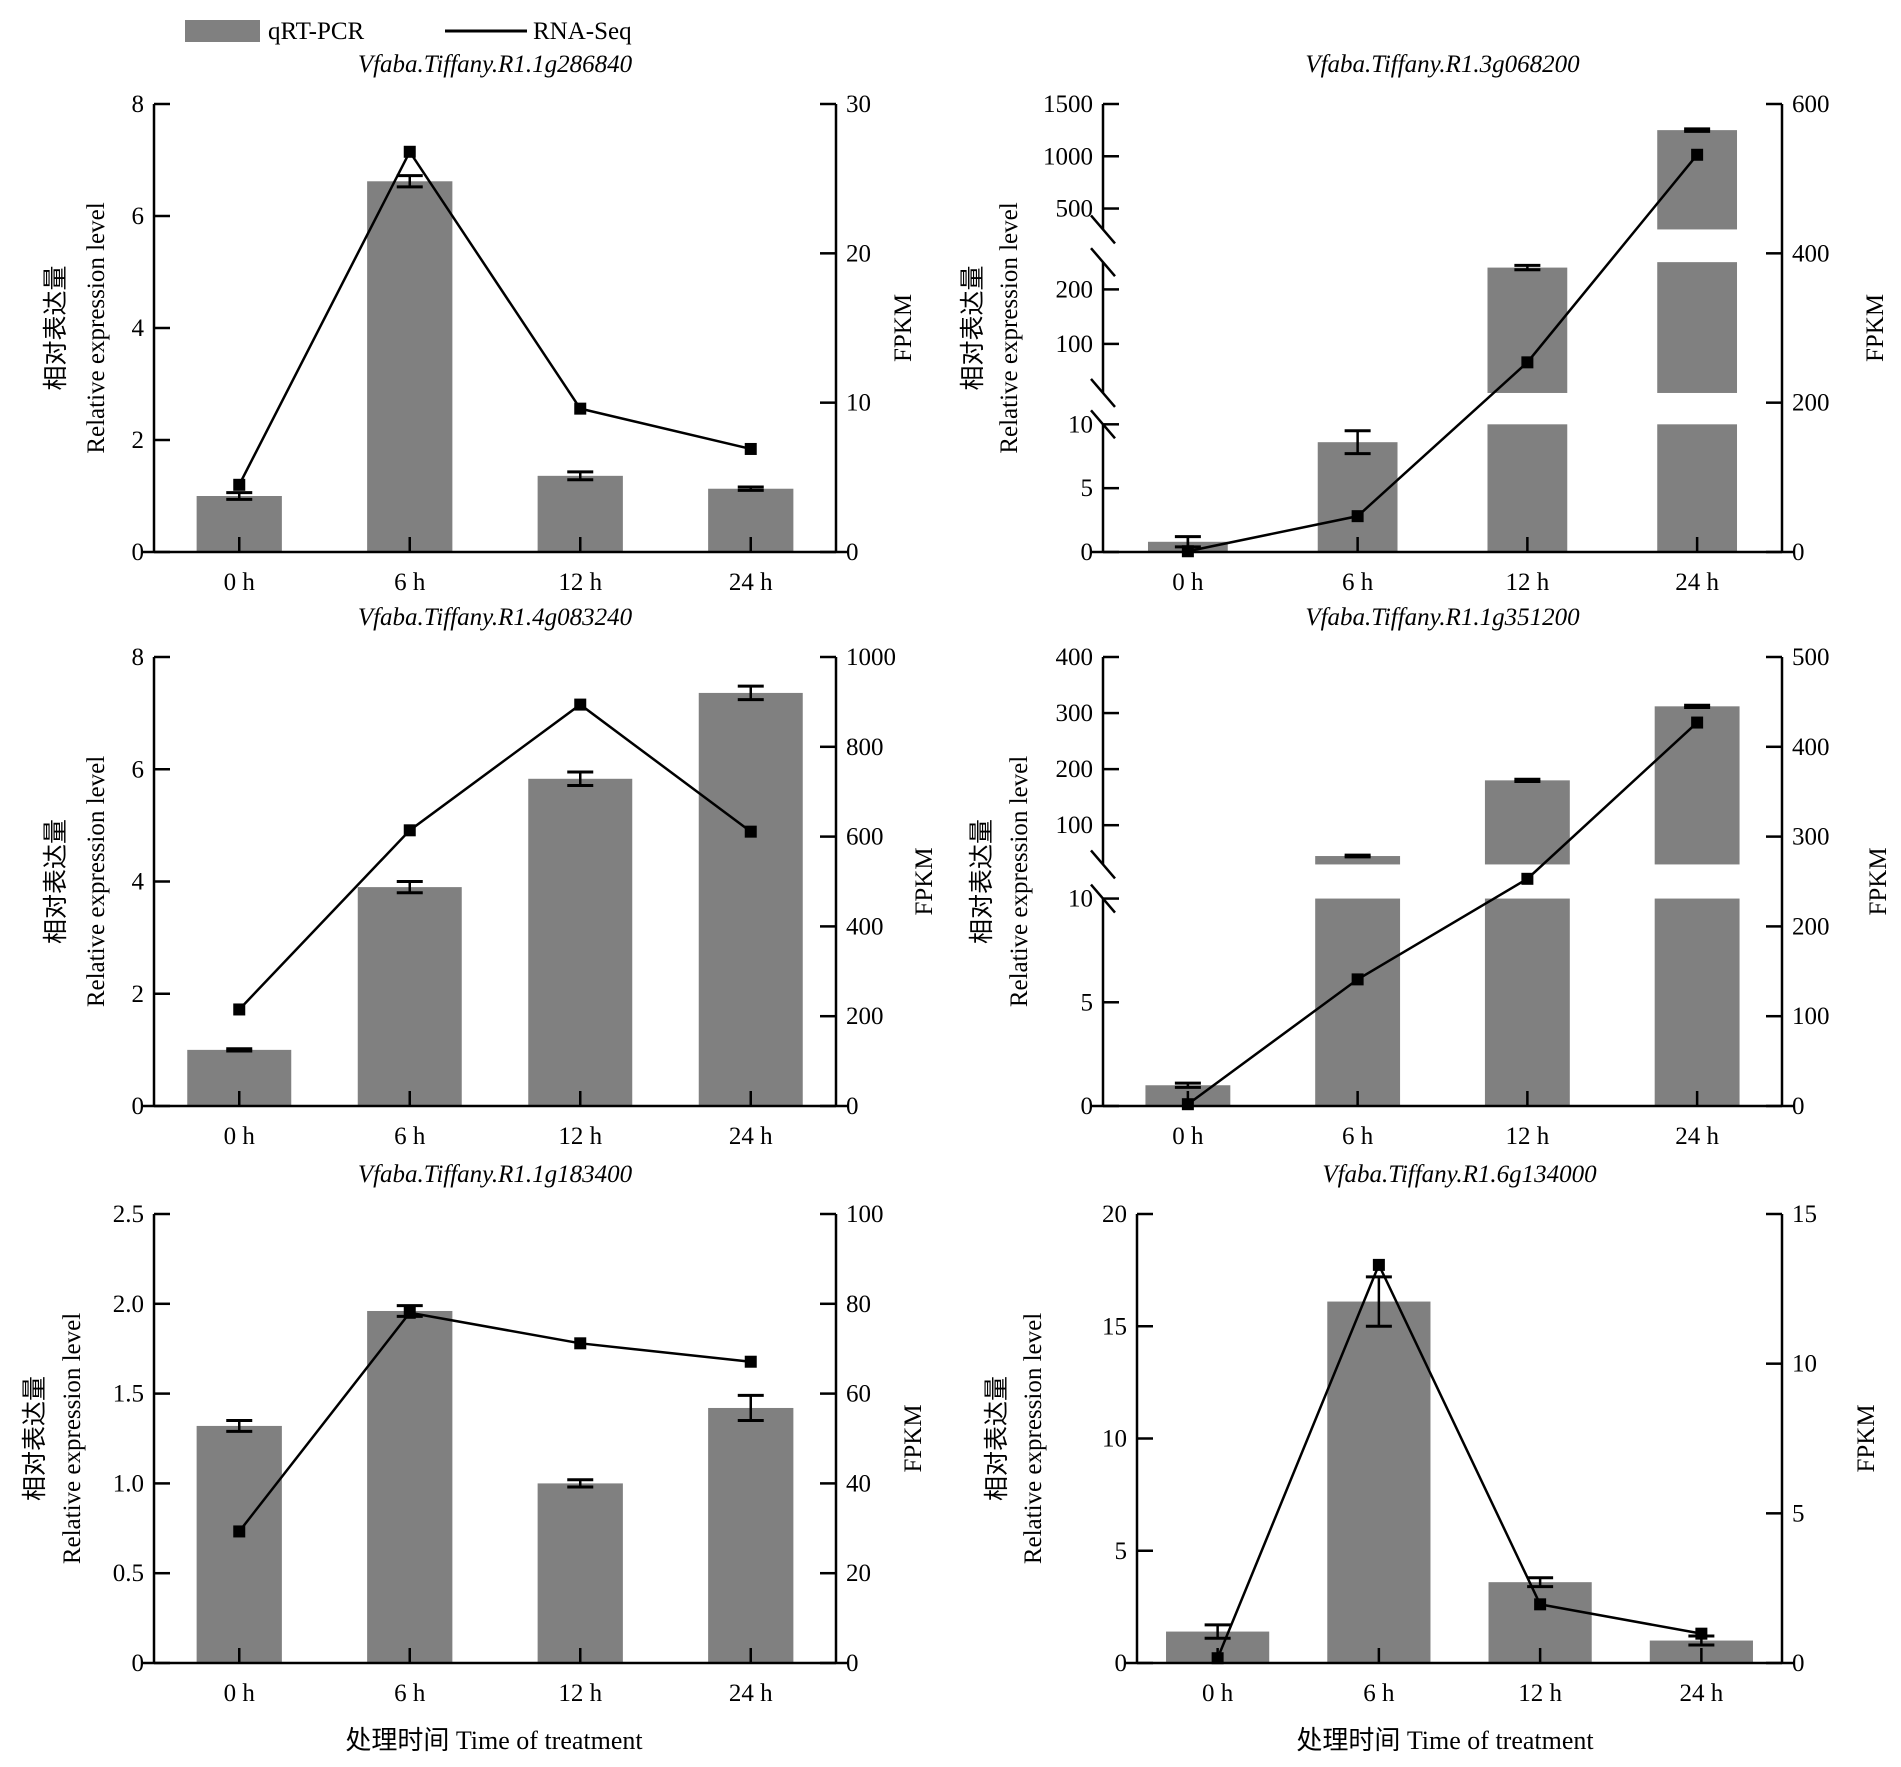 The image size is (1901, 1767). I want to click on y-tick-label: 2.5, so click(128, 1214).